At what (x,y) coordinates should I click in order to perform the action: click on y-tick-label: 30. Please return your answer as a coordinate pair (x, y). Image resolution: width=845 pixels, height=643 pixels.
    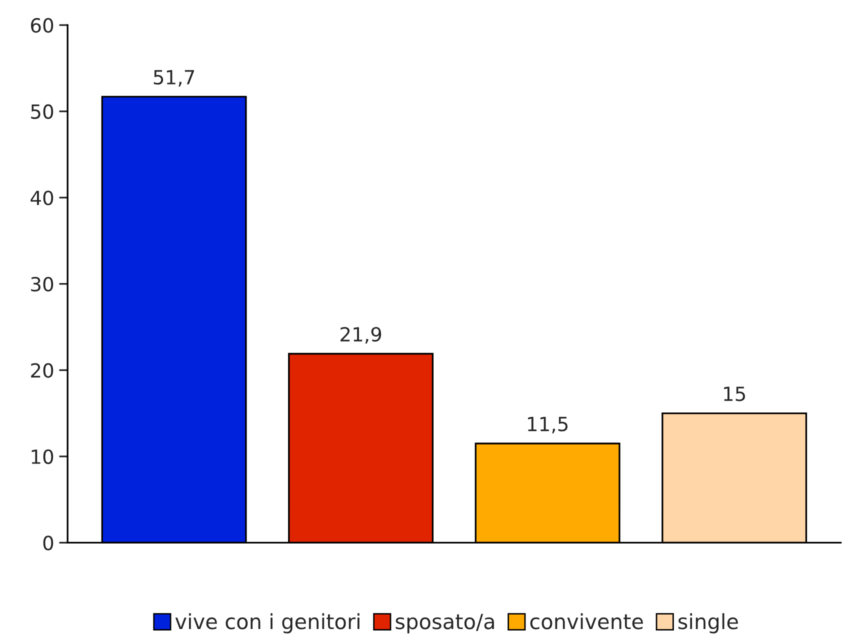
    Looking at the image, I should click on (42, 284).